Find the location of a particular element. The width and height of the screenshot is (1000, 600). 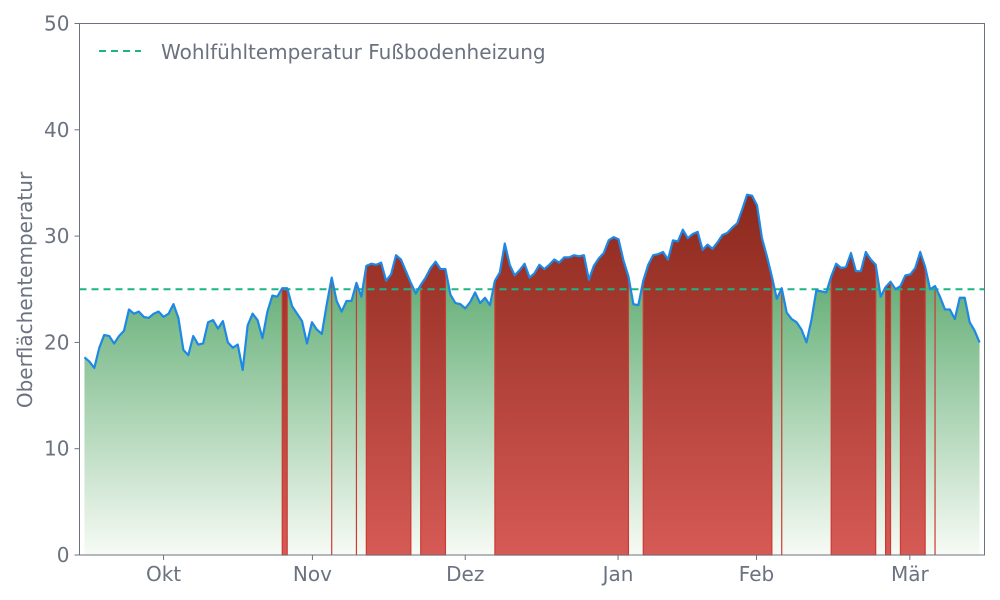

x-tick-label: Feb is located at coordinates (756, 574).